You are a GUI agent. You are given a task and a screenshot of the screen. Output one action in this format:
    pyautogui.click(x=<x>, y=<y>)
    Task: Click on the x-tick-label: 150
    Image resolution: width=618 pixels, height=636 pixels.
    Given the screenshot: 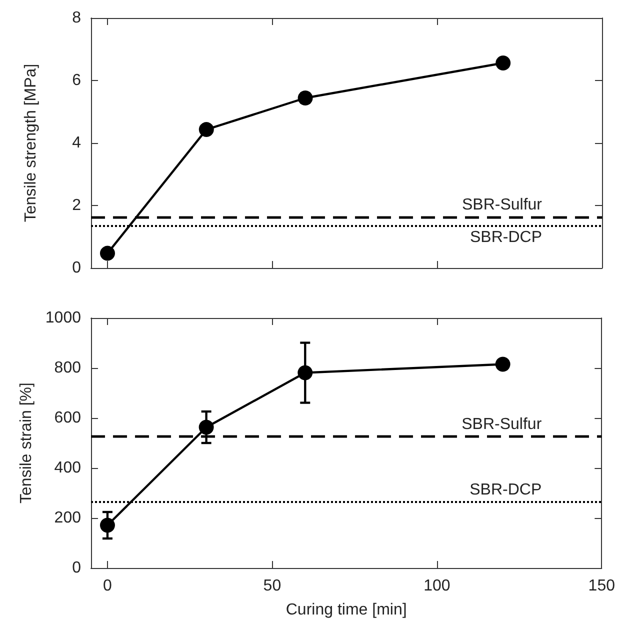 What is the action you would take?
    pyautogui.click(x=602, y=586)
    